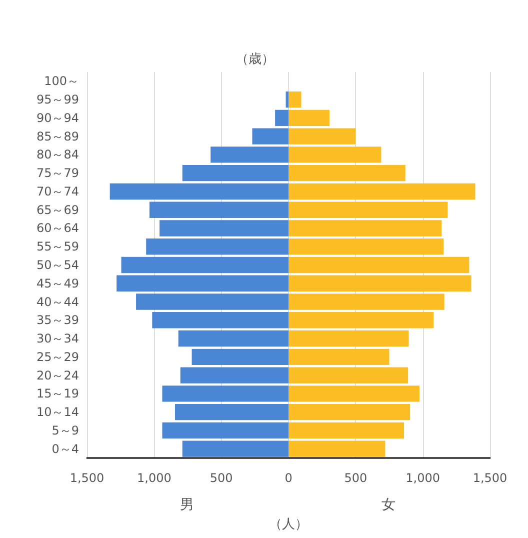 This screenshot has height=538, width=528. Describe the element at coordinates (57, 191) in the screenshot. I see `y-tick-label: 70～74` at that location.